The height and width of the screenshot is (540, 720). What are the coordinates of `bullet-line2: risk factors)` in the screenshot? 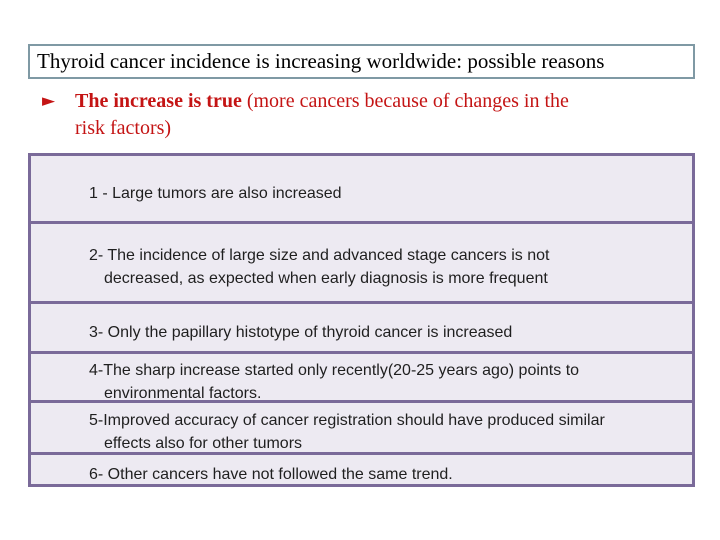 It's located at (123, 128).